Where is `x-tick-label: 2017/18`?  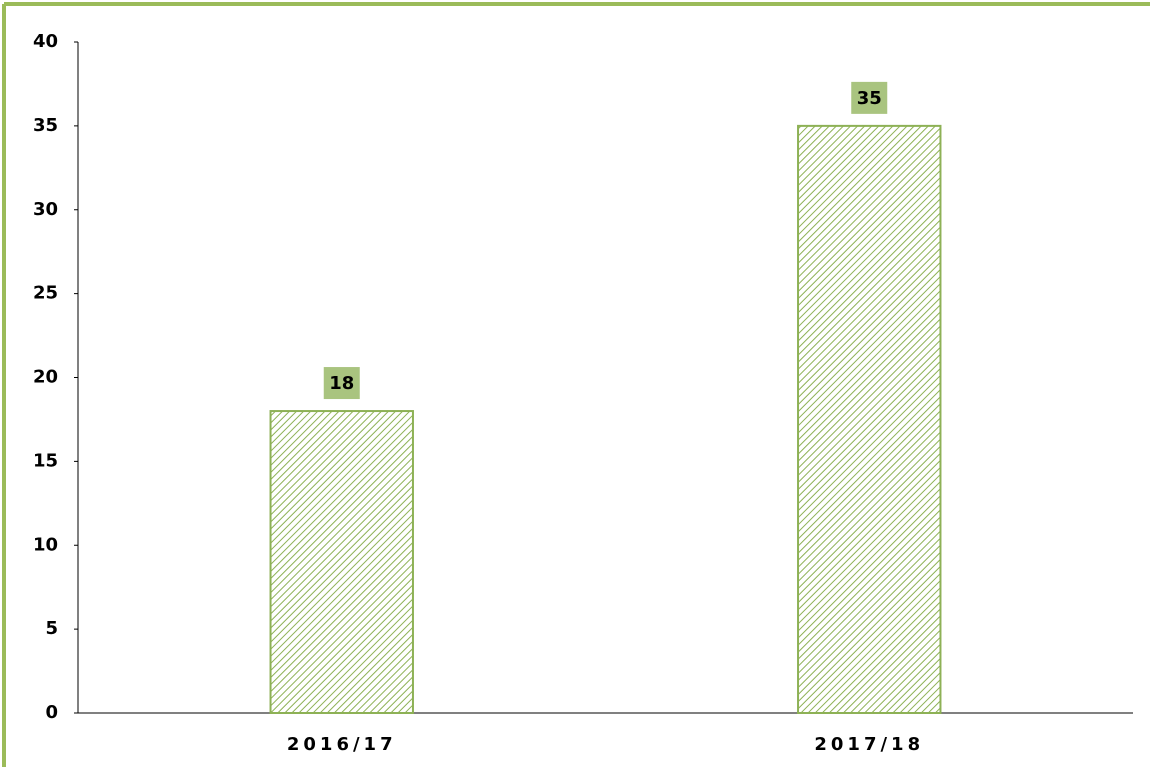
x-tick-label: 2017/18 is located at coordinates (869, 744).